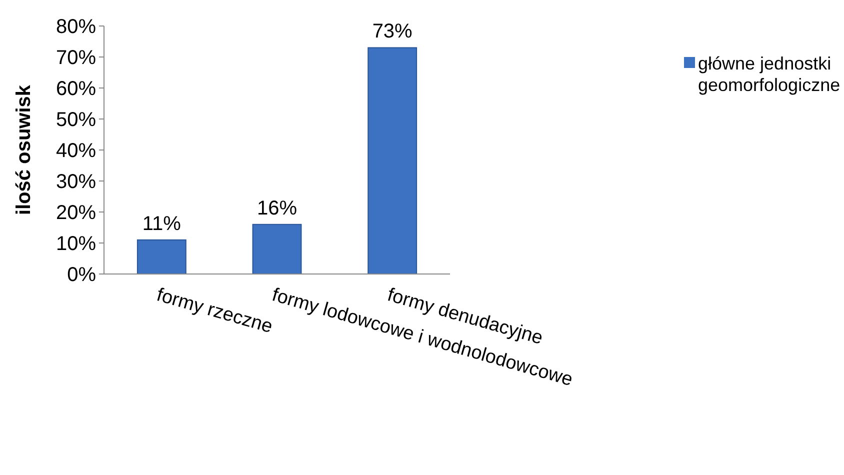 This screenshot has width=844, height=475. What do you see at coordinates (76, 213) in the screenshot?
I see `y-tick-label: 20%` at bounding box center [76, 213].